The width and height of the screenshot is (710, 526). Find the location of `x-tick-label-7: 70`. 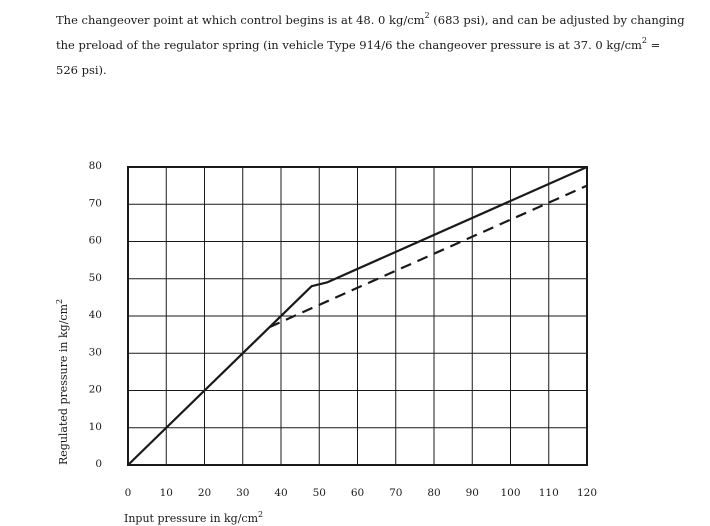

x-tick-label-7: 70 is located at coordinates (395, 493).